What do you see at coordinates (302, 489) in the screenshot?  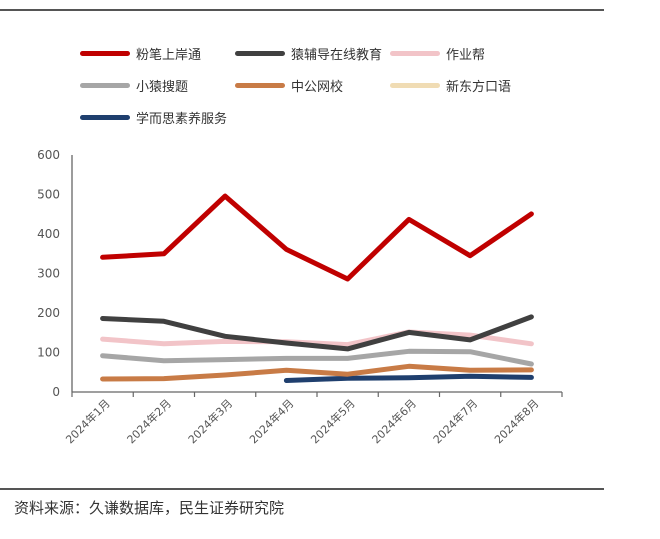 I see `bottom-rule` at bounding box center [302, 489].